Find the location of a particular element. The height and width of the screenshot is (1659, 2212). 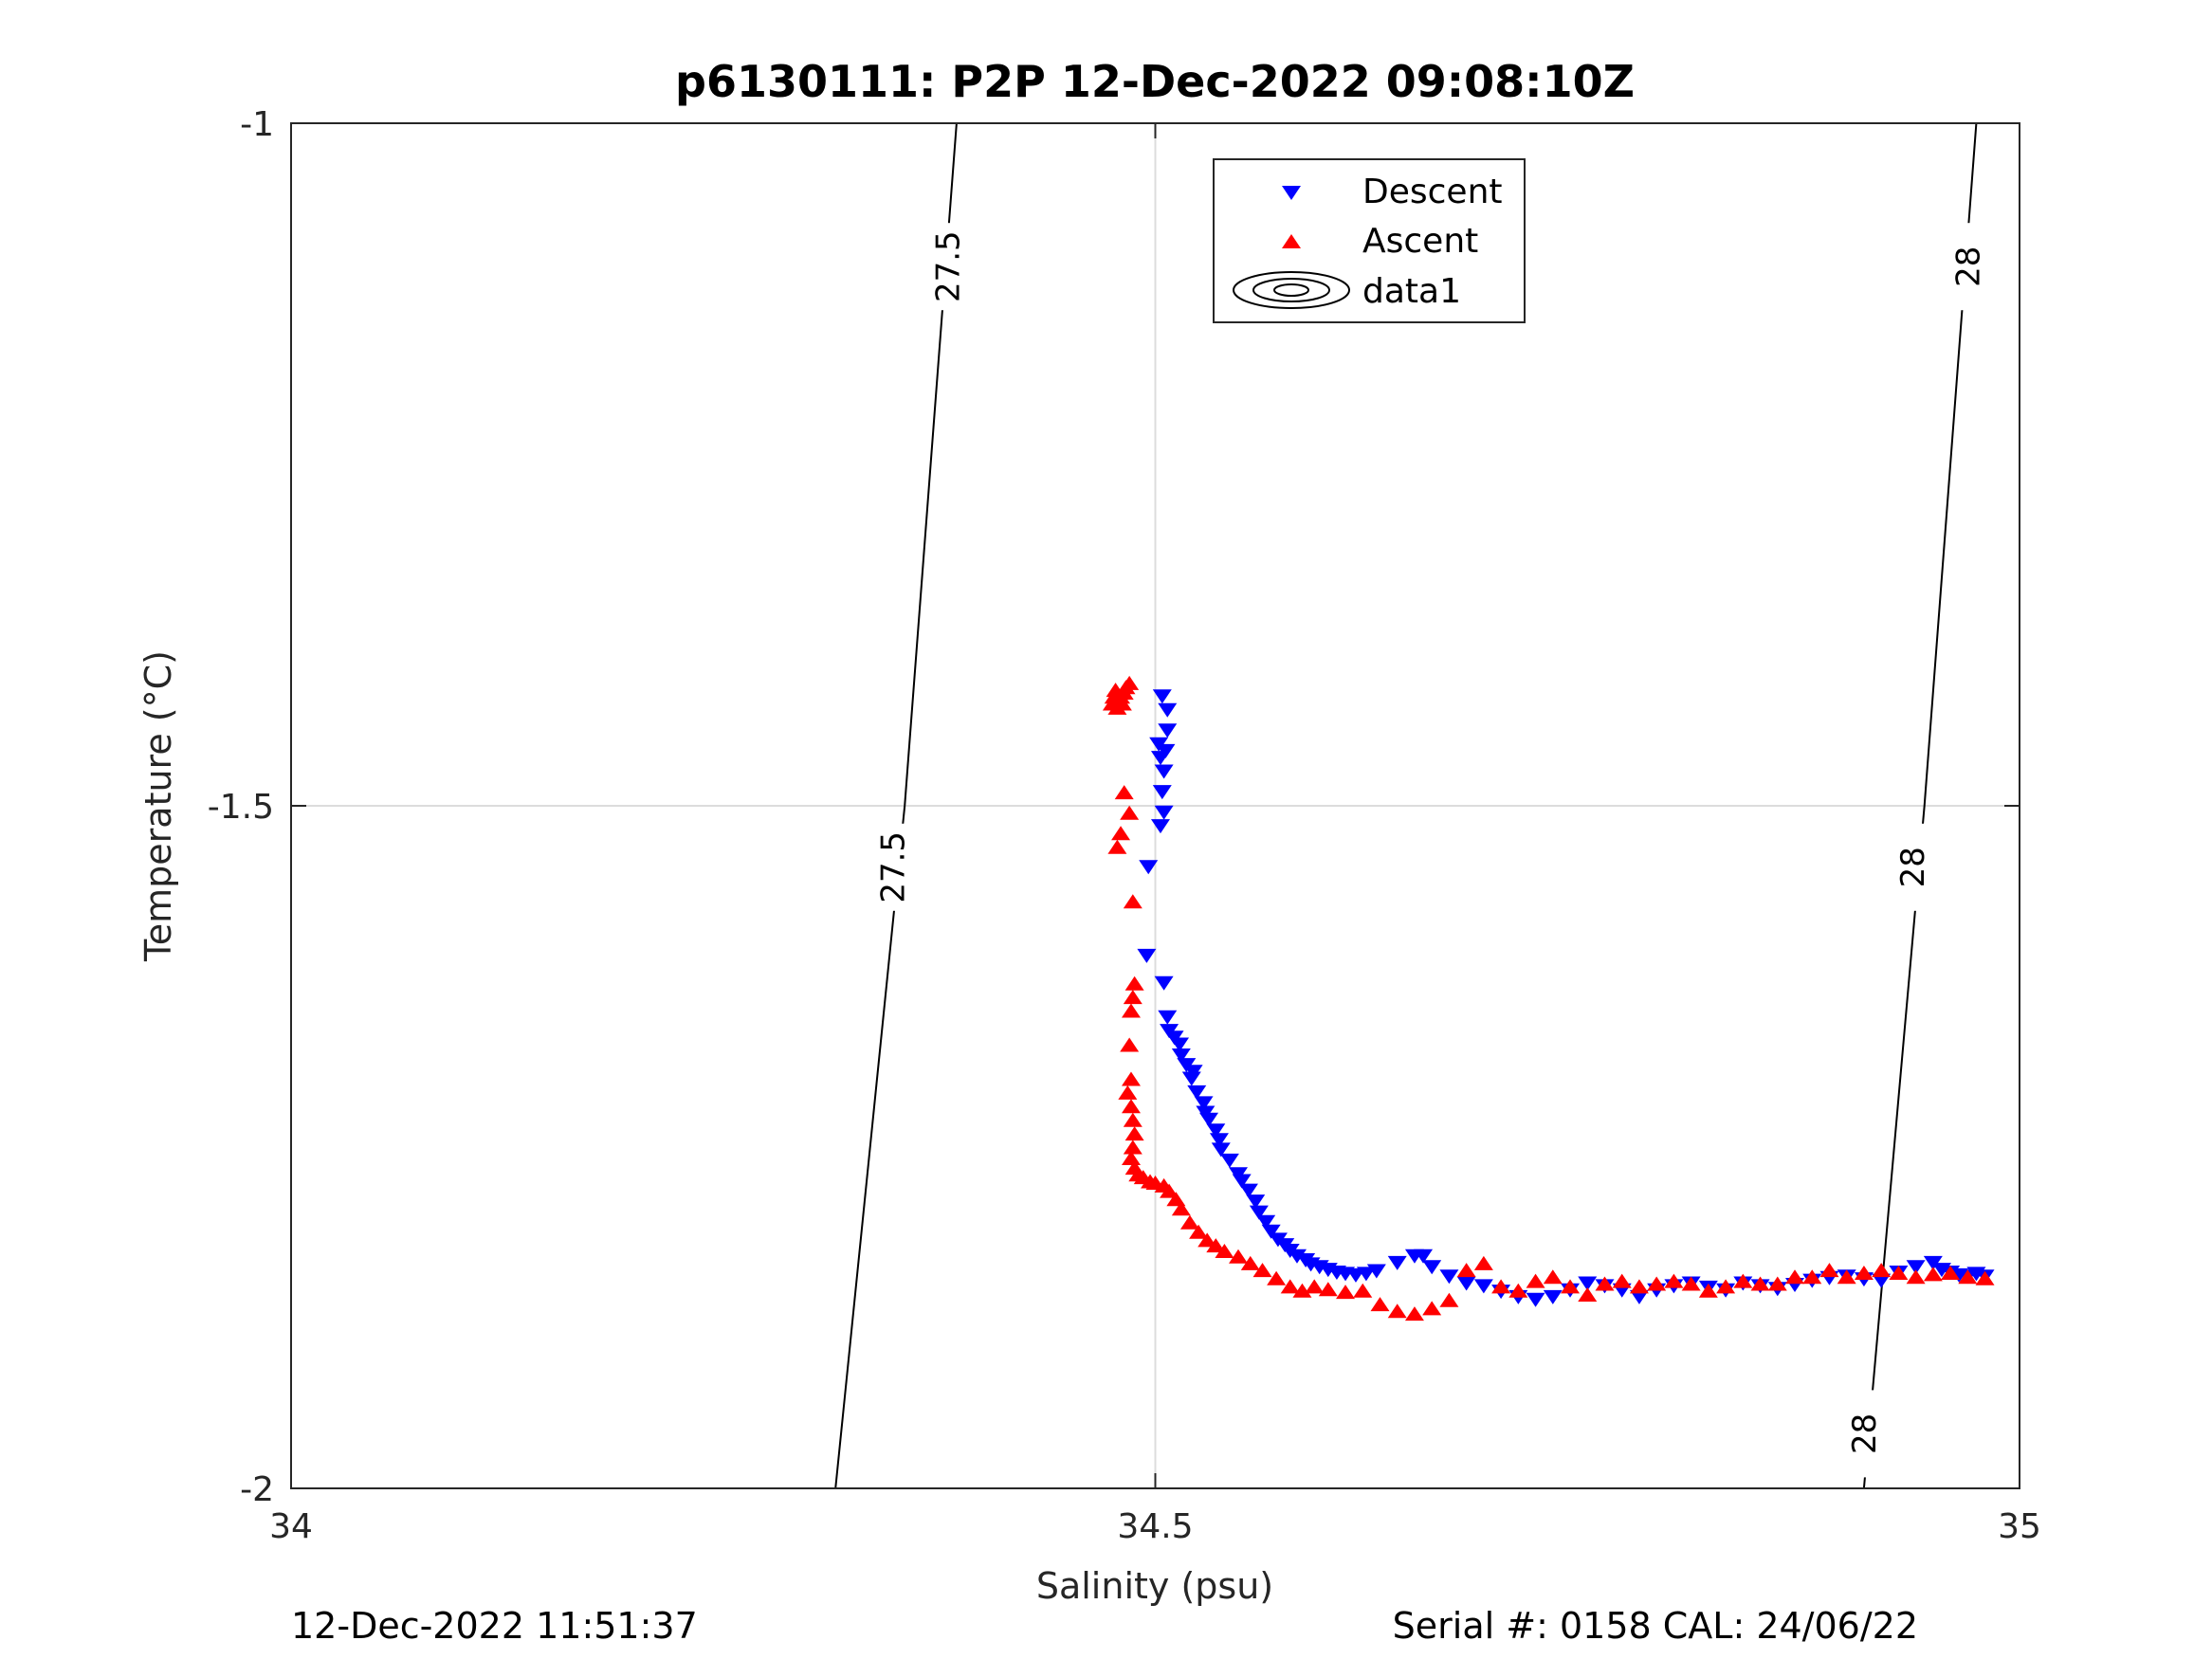

legend-ascent-label: Ascent is located at coordinates (1420, 241).